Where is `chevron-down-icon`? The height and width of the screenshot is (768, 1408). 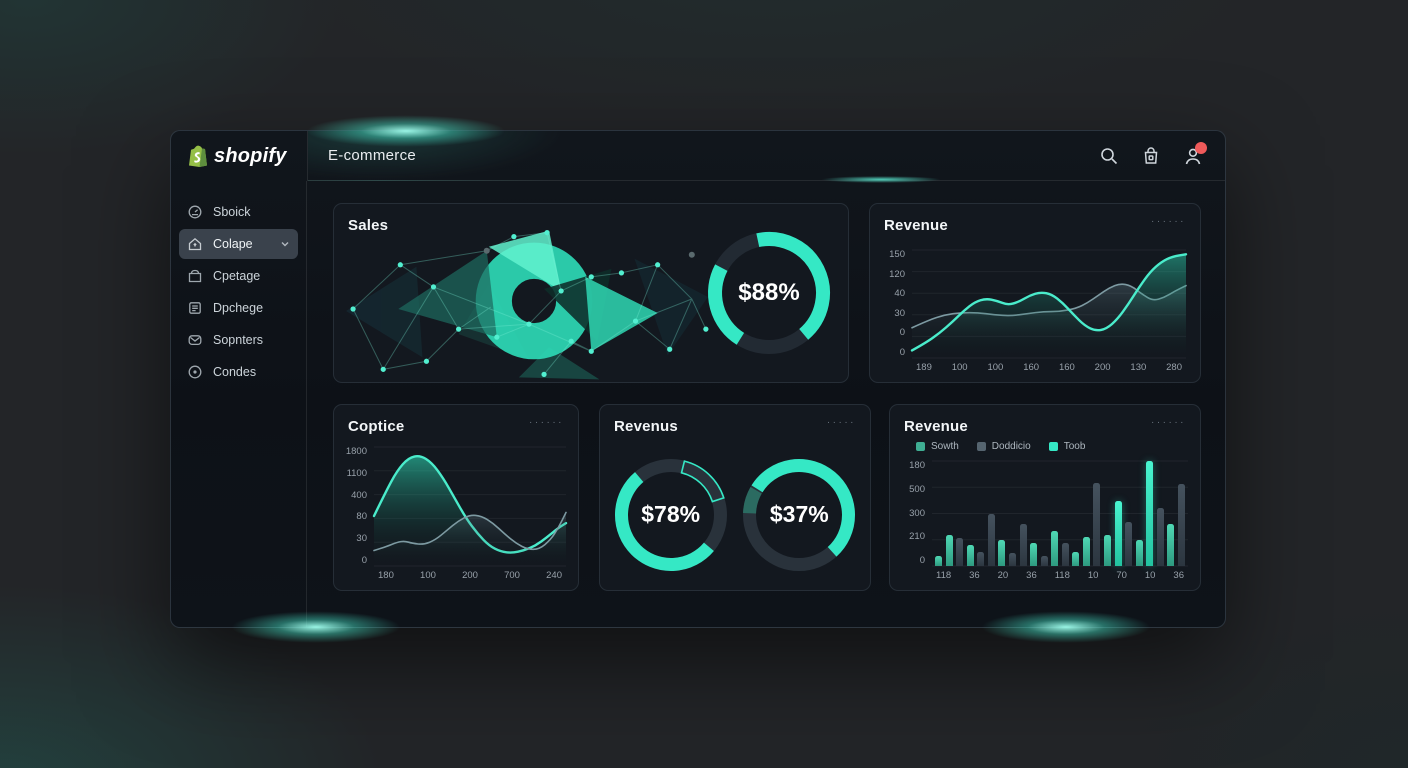
chevron-down-icon is located at coordinates (285, 244).